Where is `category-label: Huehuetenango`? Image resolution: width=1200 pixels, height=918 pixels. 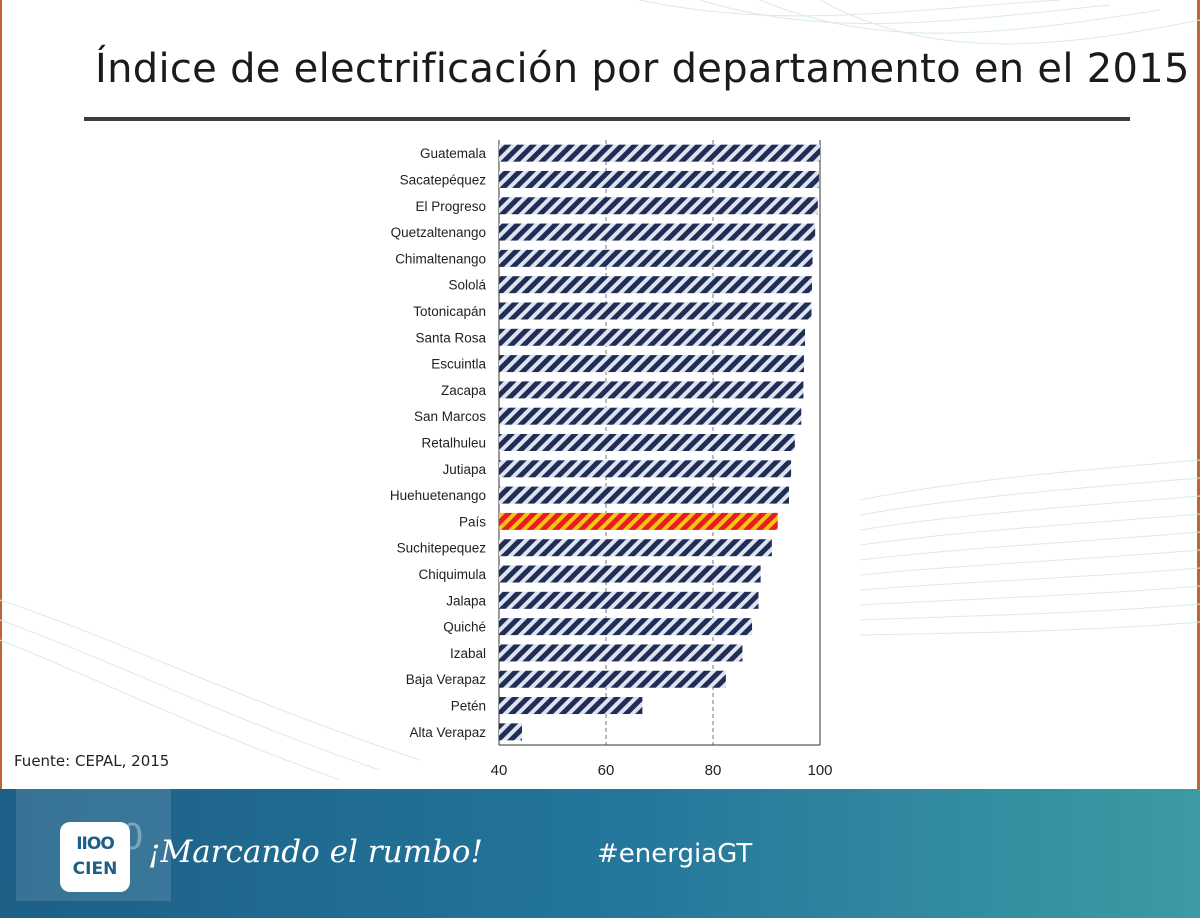
category-label: Huehuetenango is located at coordinates (438, 495).